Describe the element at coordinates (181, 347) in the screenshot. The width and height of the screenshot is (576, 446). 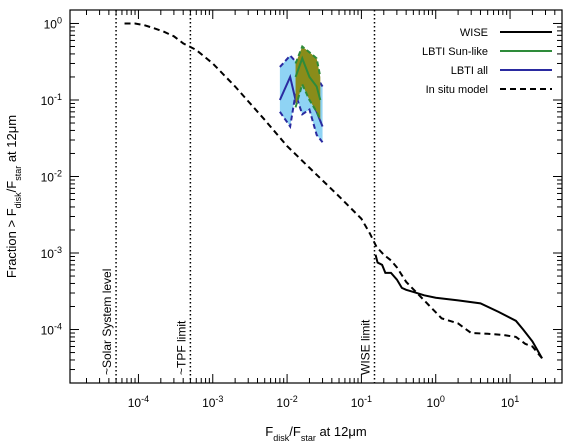
I see `vline-label-1: ~TPF limit` at that location.